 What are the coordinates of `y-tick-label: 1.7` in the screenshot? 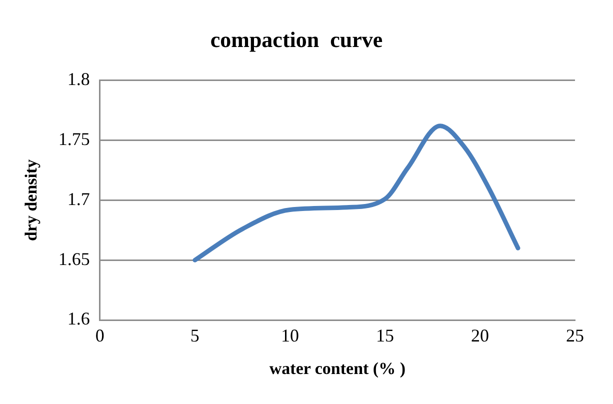 It's located at (78, 198).